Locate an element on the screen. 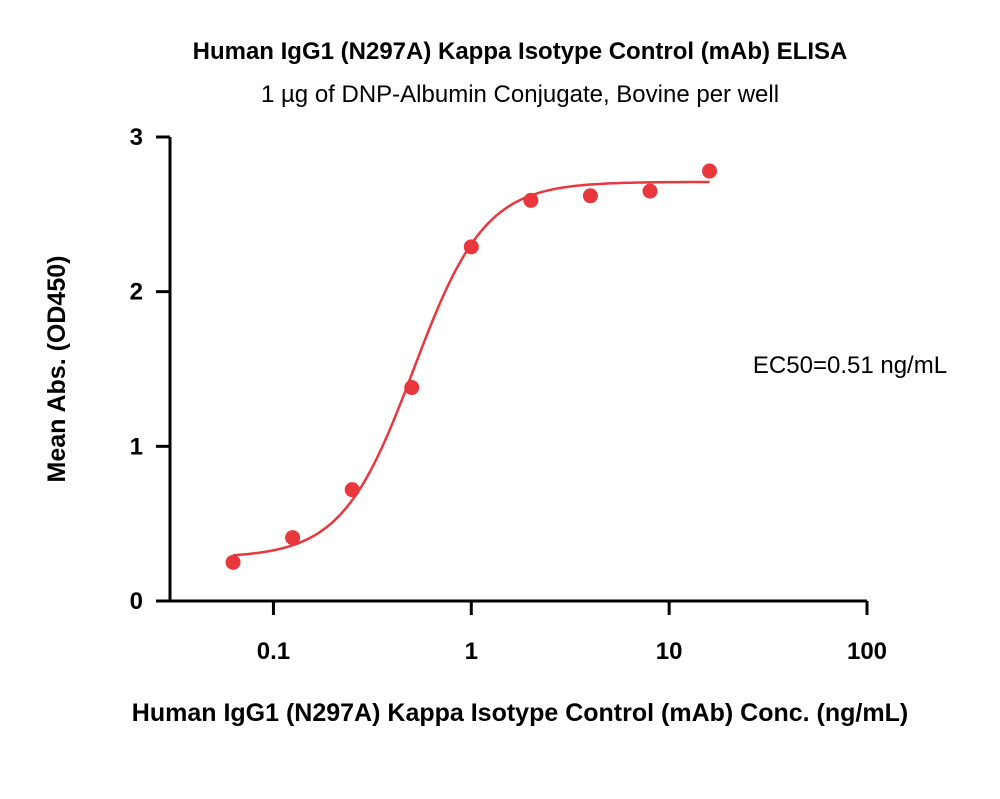  x-tick-label: 0.1 is located at coordinates (273, 651).